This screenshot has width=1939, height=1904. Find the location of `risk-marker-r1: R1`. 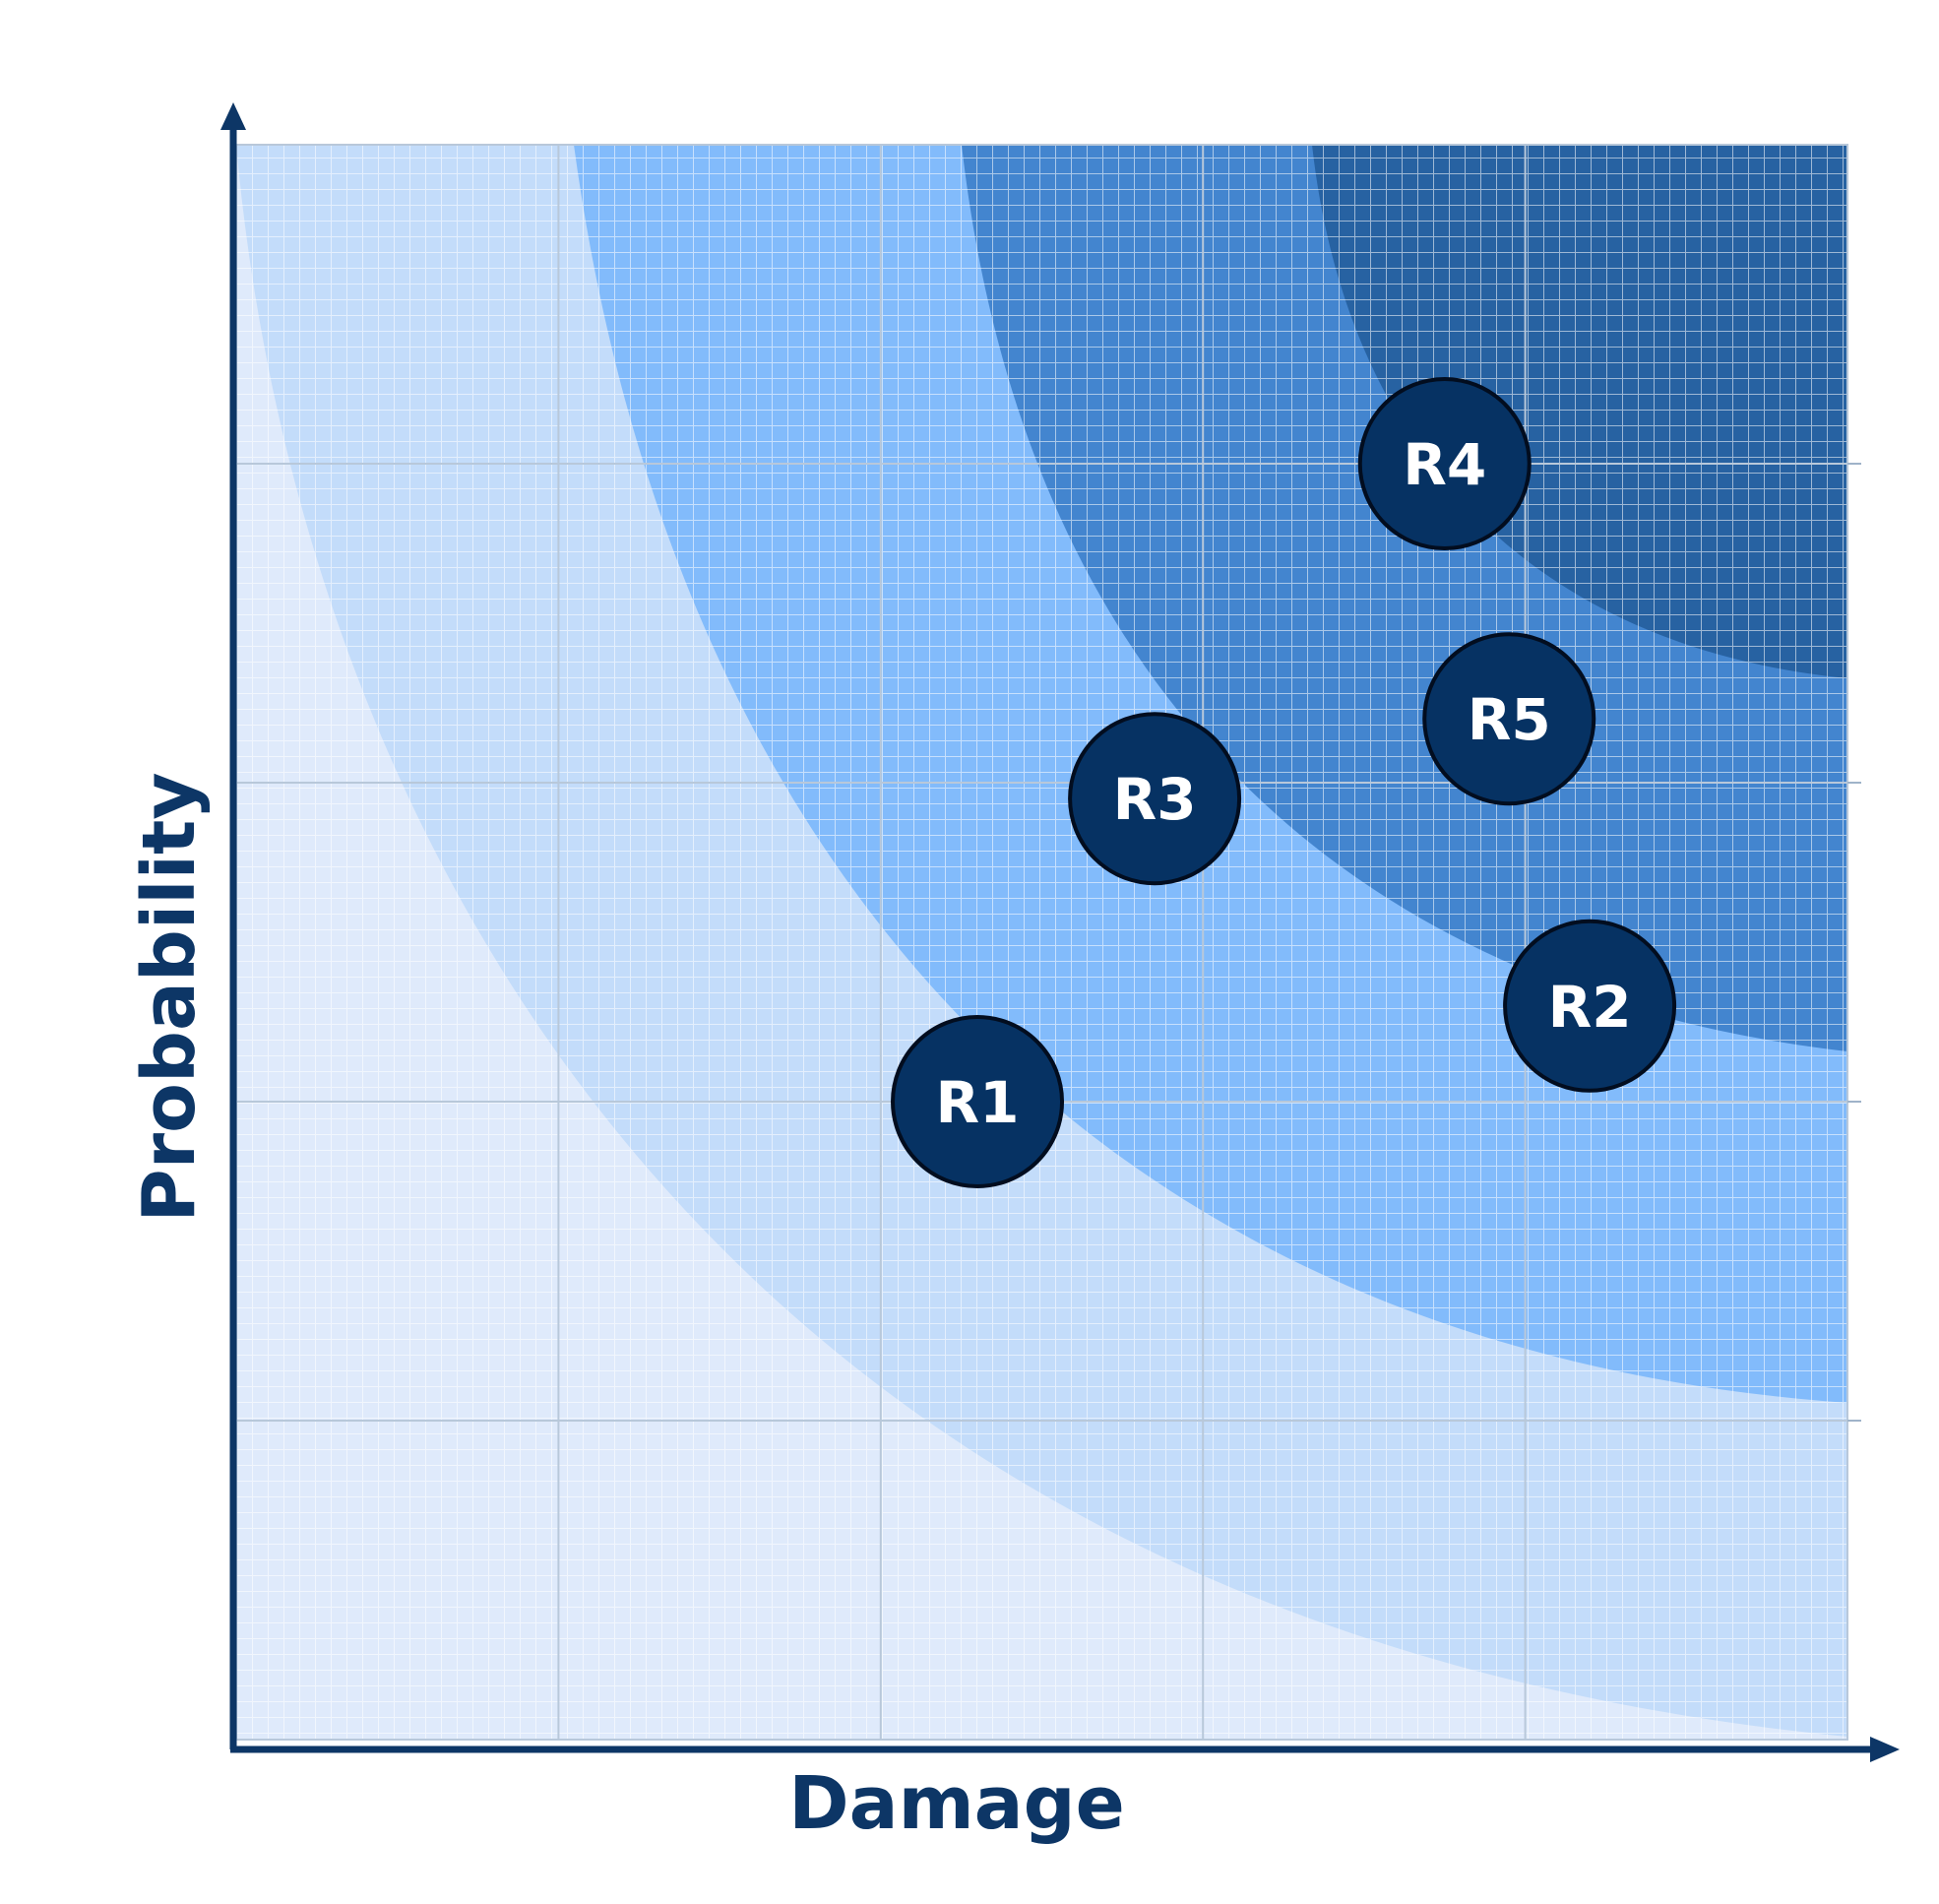

risk-marker-r1: R1 is located at coordinates (978, 1101).